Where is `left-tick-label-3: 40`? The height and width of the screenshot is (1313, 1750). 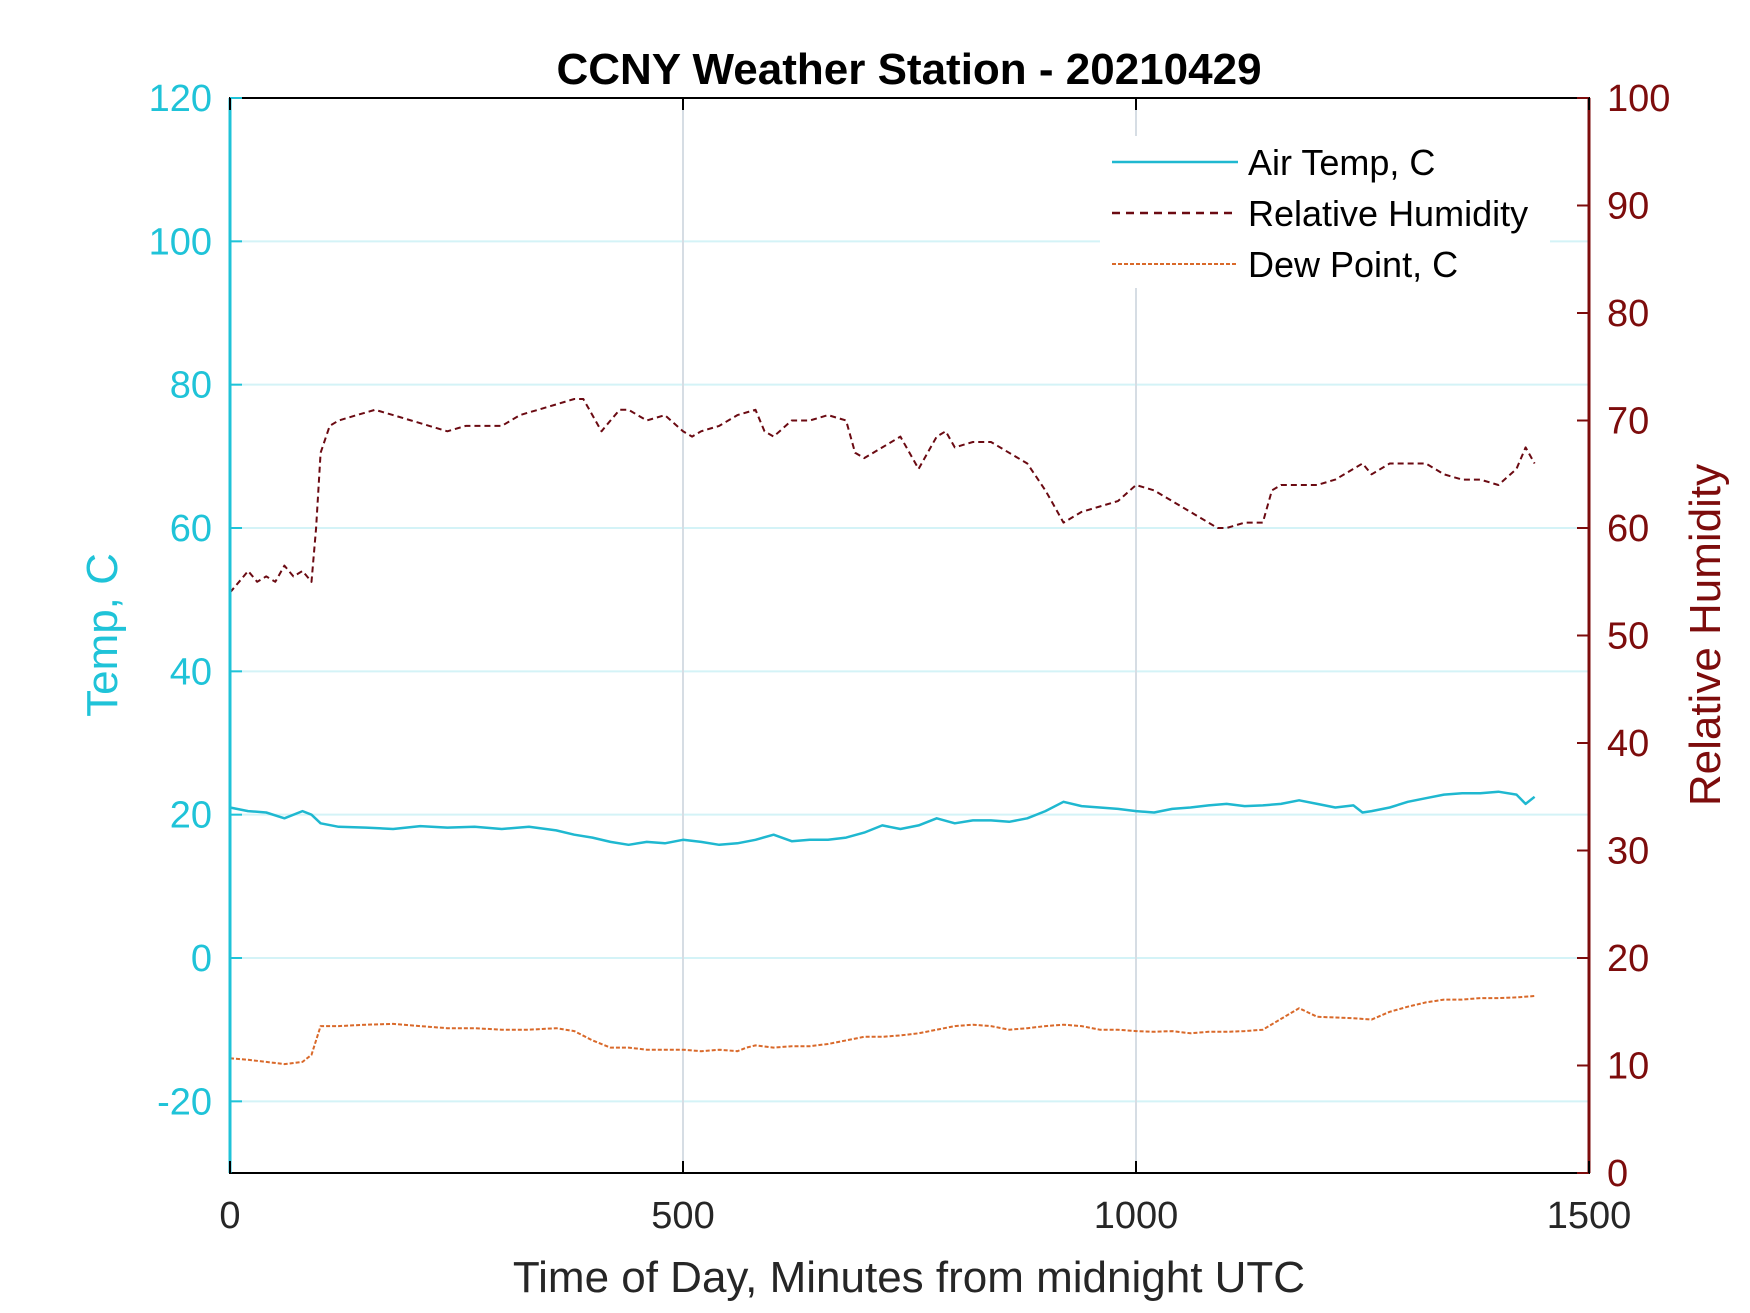 left-tick-label-3: 40 is located at coordinates (191, 672).